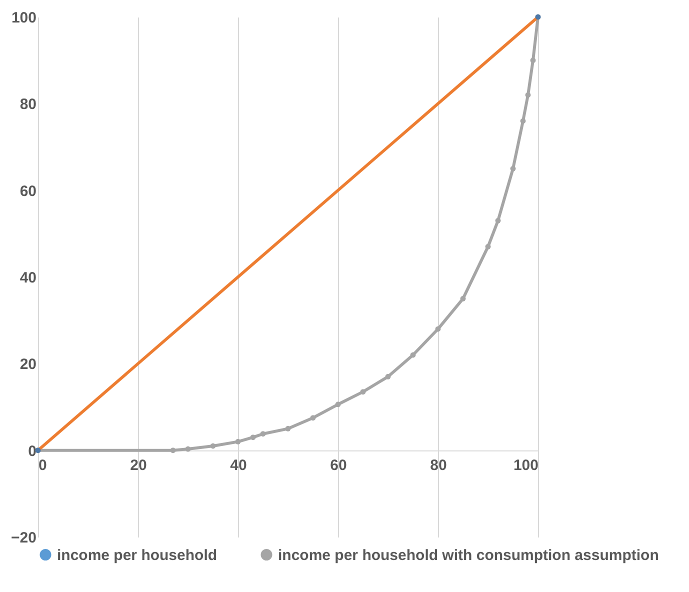  What do you see at coordinates (32, 451) in the screenshot?
I see `y-tick-label: 0` at bounding box center [32, 451].